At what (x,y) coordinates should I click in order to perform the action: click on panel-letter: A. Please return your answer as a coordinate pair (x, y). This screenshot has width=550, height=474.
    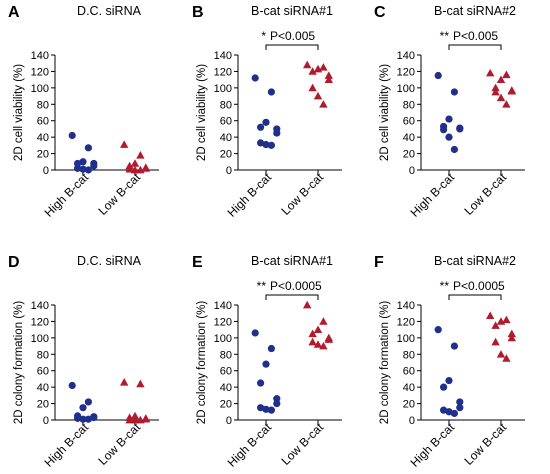
    Looking at the image, I should click on (14, 12).